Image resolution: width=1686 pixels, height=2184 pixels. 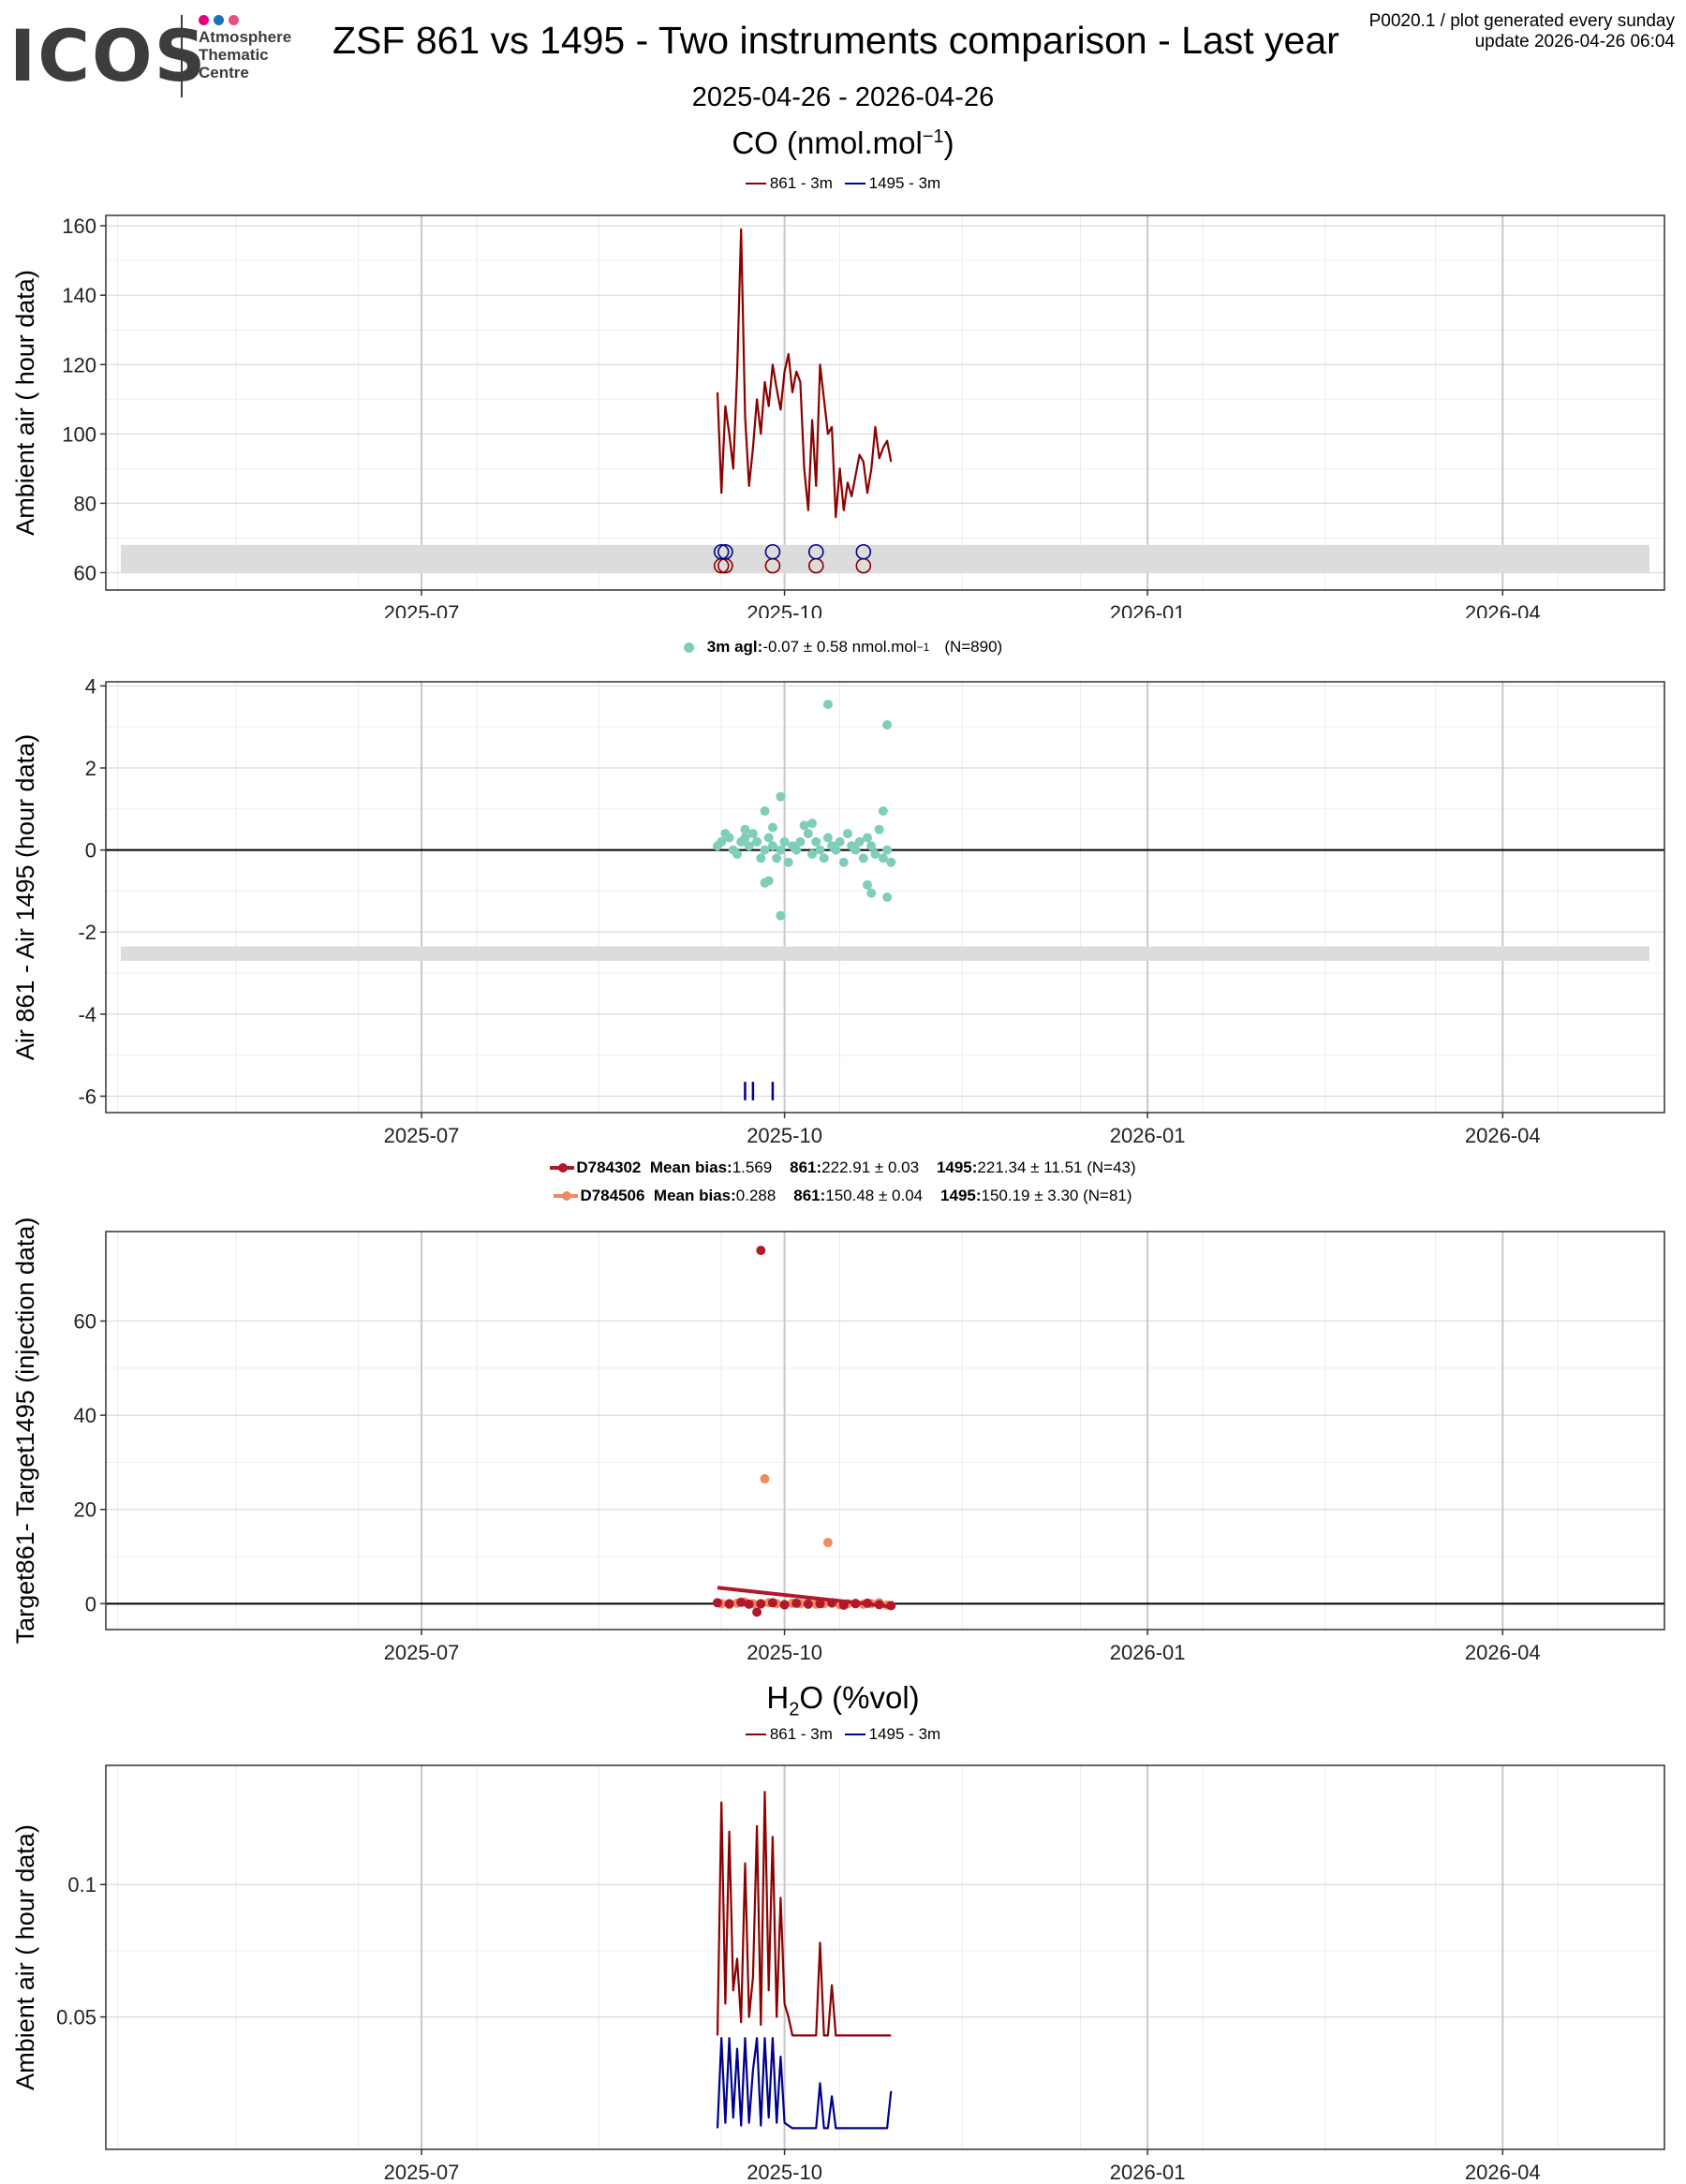 I want to click on x-tick-label: 2026-01, so click(x=1148, y=609).